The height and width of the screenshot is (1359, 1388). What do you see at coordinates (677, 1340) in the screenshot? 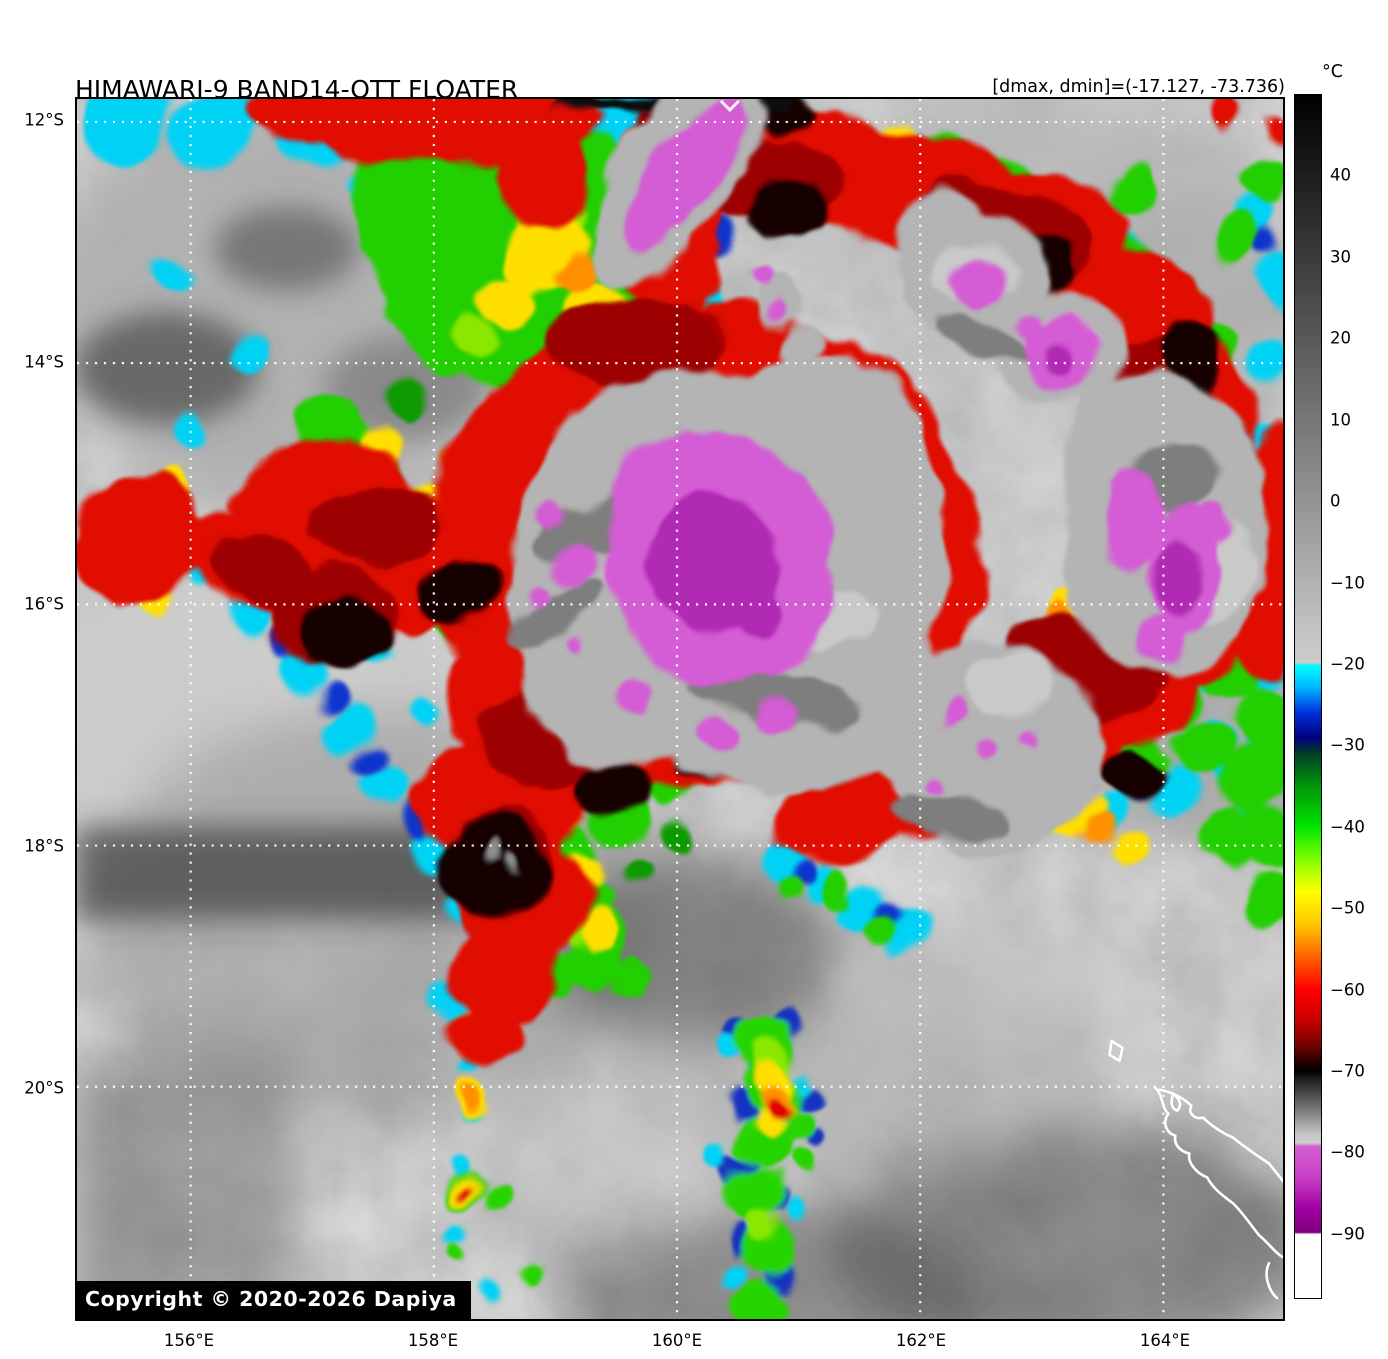
I see `x-tick-label: 160°E` at bounding box center [677, 1340].